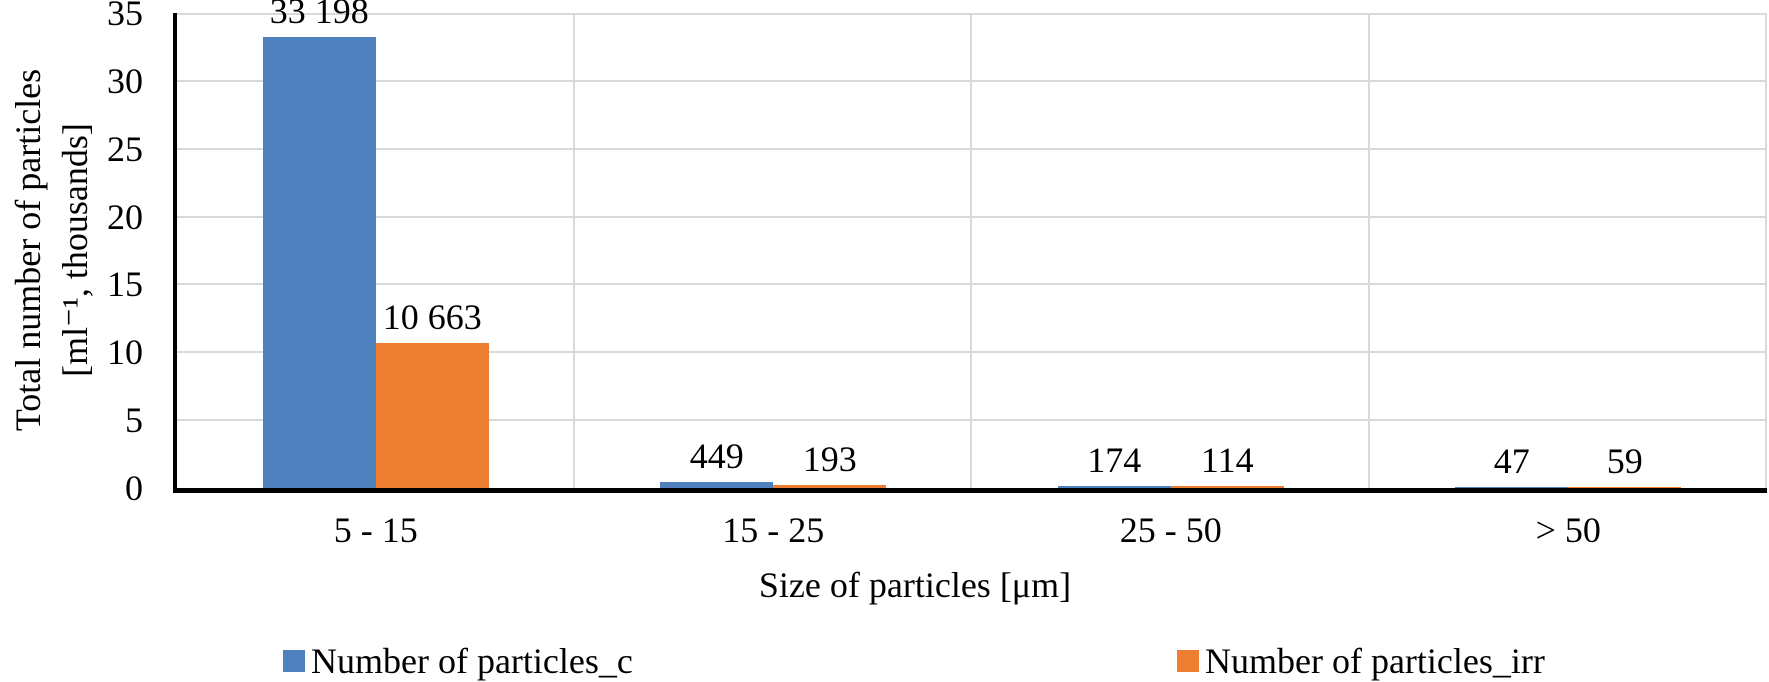 The height and width of the screenshot is (682, 1769). Describe the element at coordinates (134, 420) in the screenshot. I see `y-axis-tick-label: 5` at that location.